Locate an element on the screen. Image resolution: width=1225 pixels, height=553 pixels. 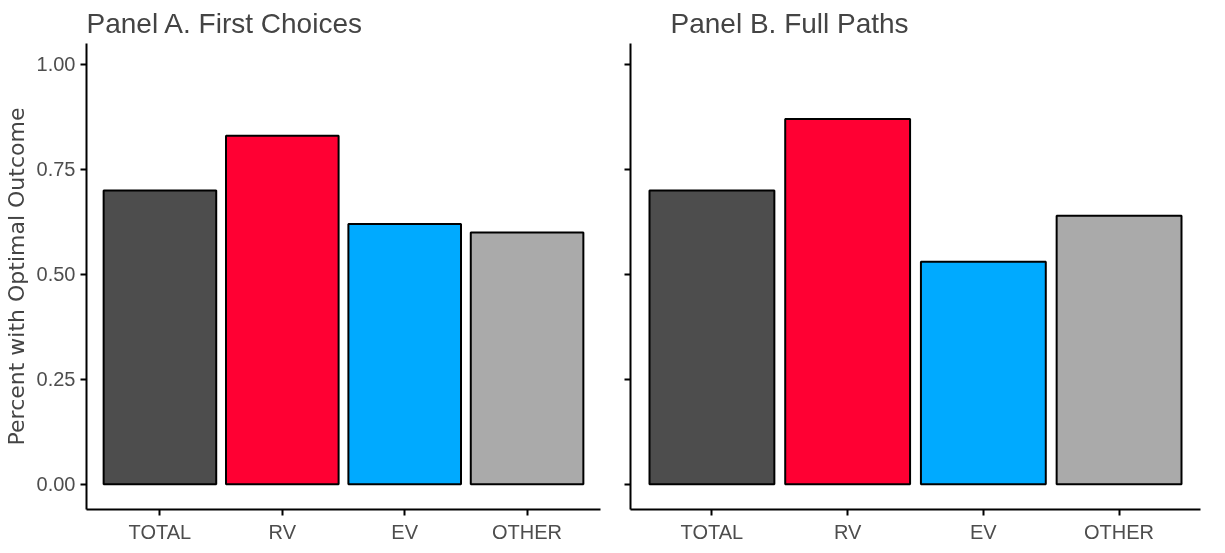
chart-title: Panel A. First Choices is located at coordinates (224, 23).